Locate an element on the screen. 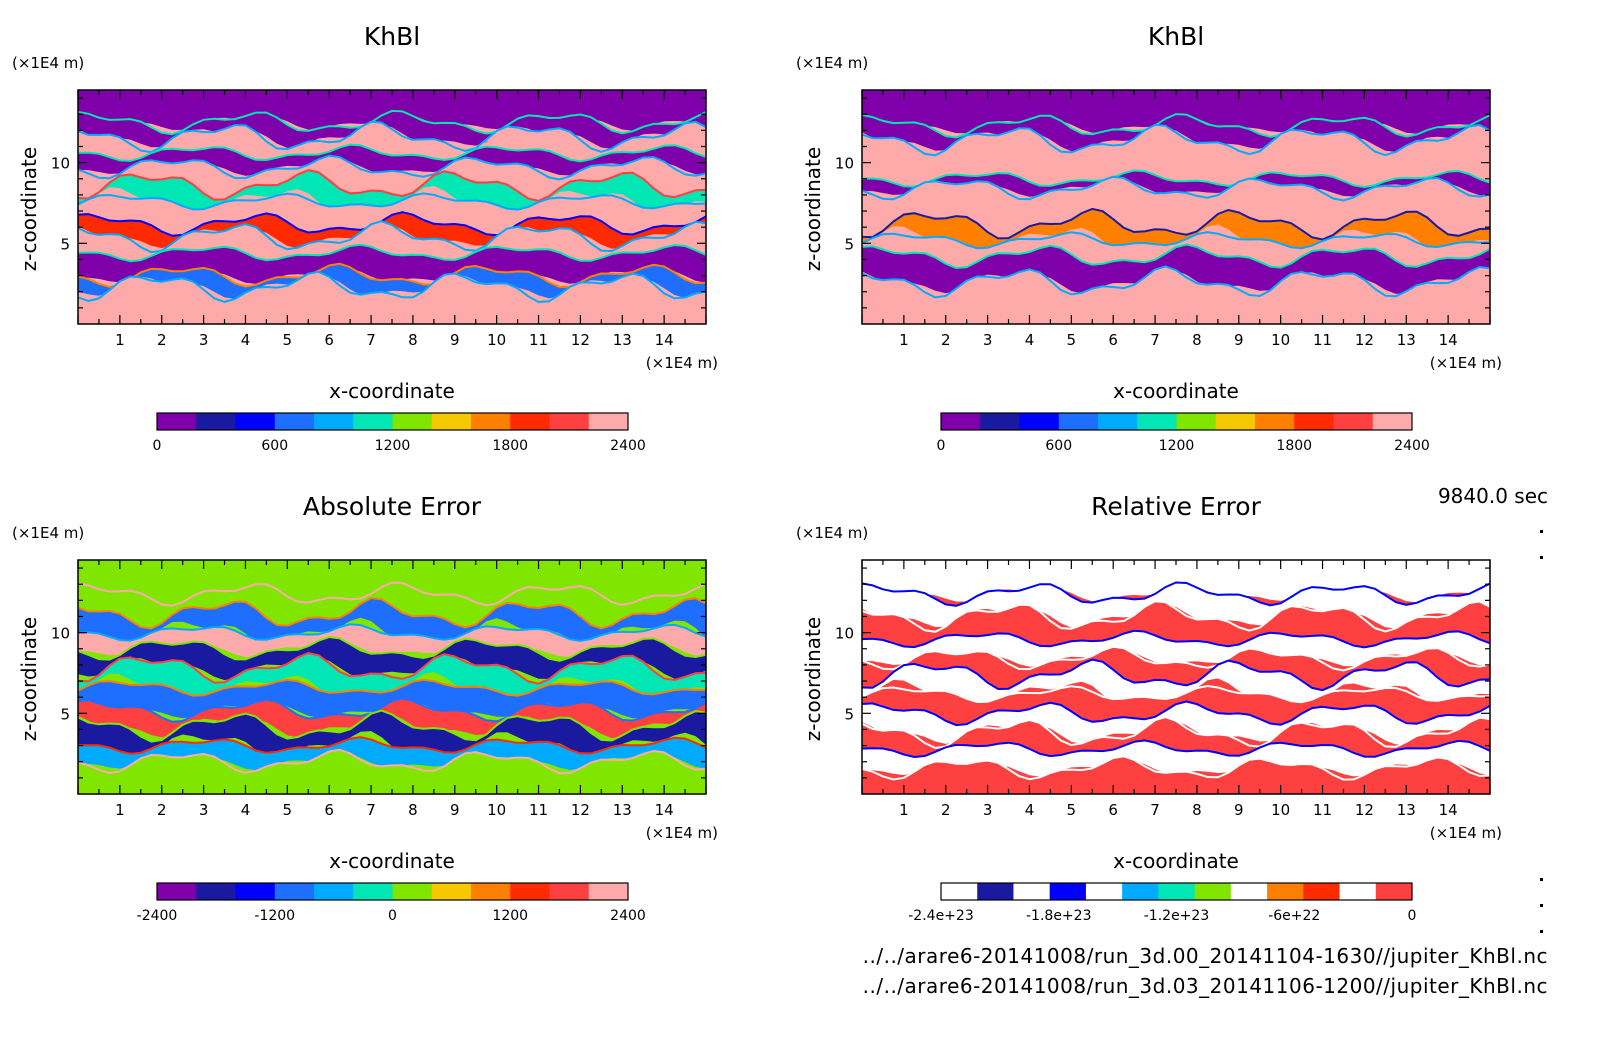 The width and height of the screenshot is (1604, 1054). colorbar-tick-label: 1800 is located at coordinates (1294, 446).